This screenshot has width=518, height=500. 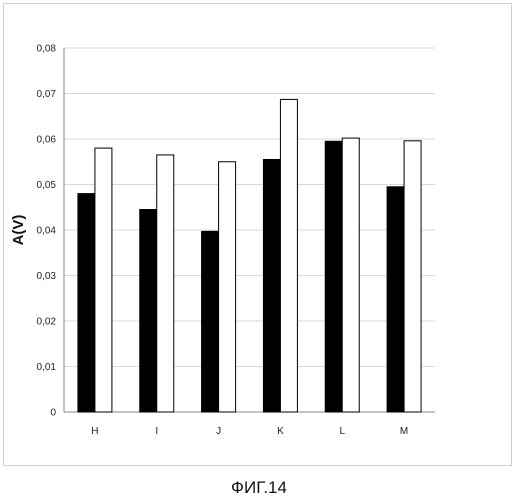 I want to click on y-tick-label: 0,05, so click(x=47, y=185).